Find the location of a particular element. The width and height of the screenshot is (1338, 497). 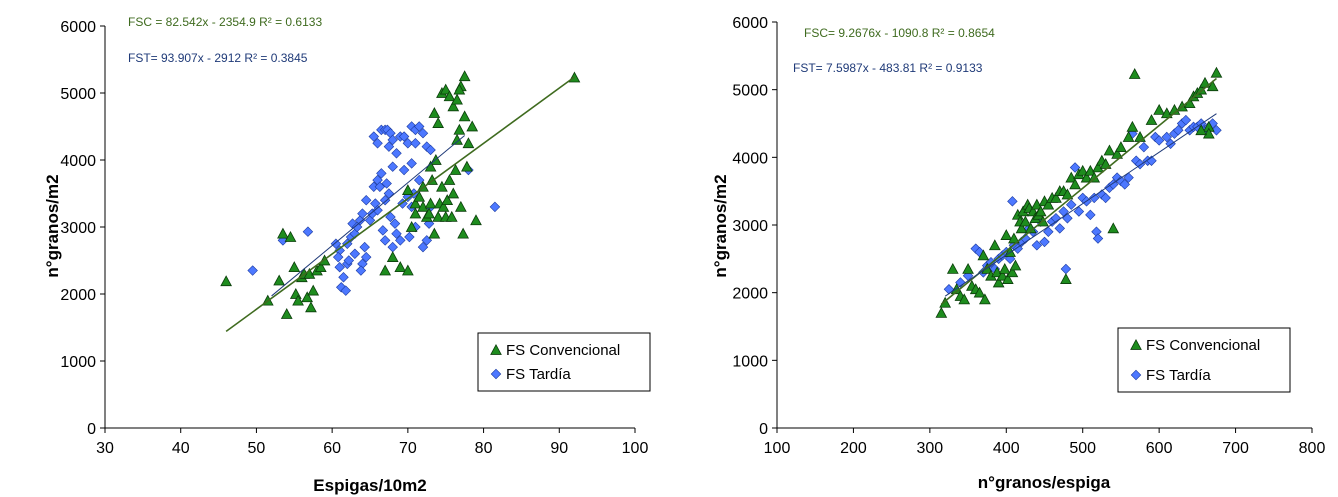

x-tick-label: 40 is located at coordinates (181, 448).